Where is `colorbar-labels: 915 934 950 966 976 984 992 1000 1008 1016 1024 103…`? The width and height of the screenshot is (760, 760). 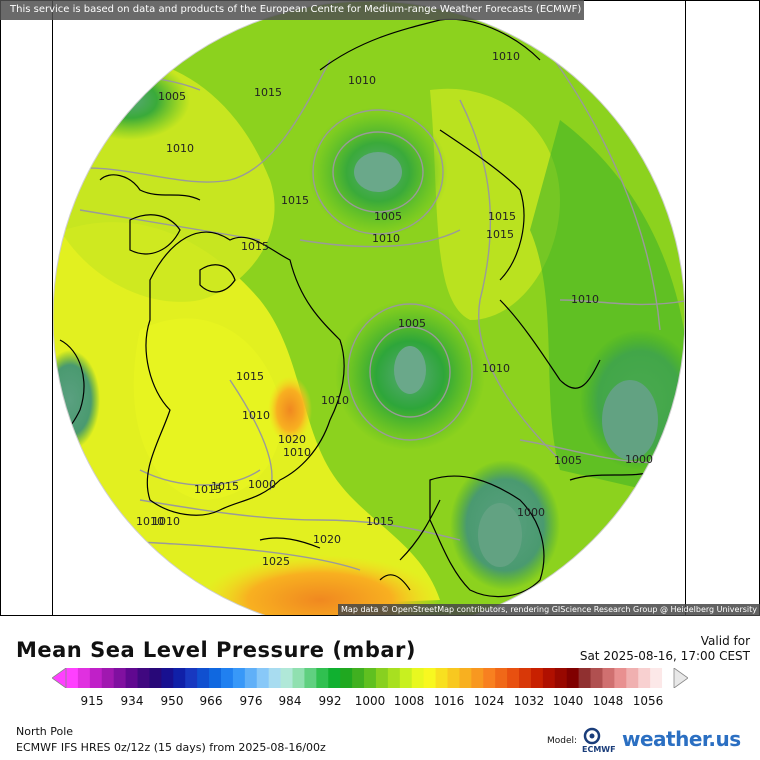
colorbar-labels: 915 934 950 966 976 984 992 1000 1008 1016 1024 103… is located at coordinates (380, 702).